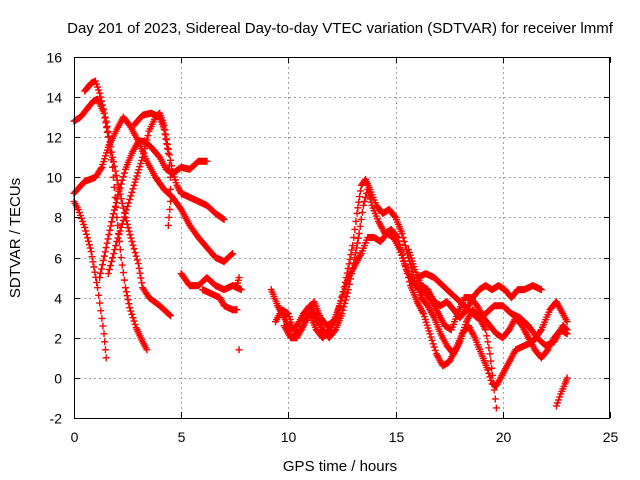 Image resolution: width=640 pixels, height=480 pixels. I want to click on series-arc-f, so click(166, 193).